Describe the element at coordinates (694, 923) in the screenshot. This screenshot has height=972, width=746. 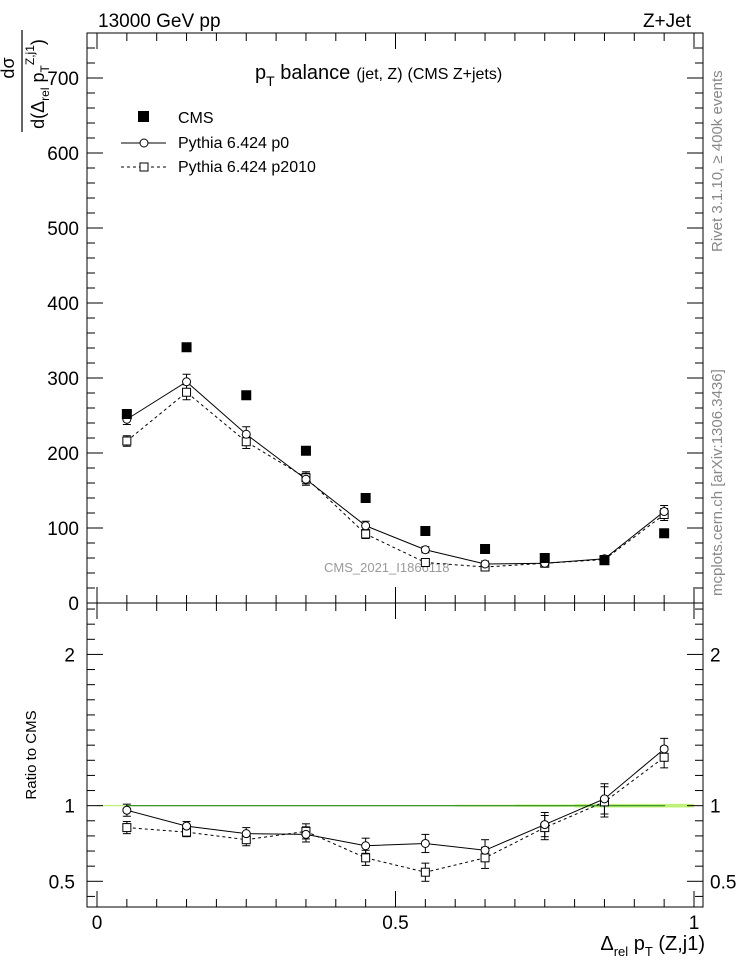
I see `x-tick-label: 1` at that location.